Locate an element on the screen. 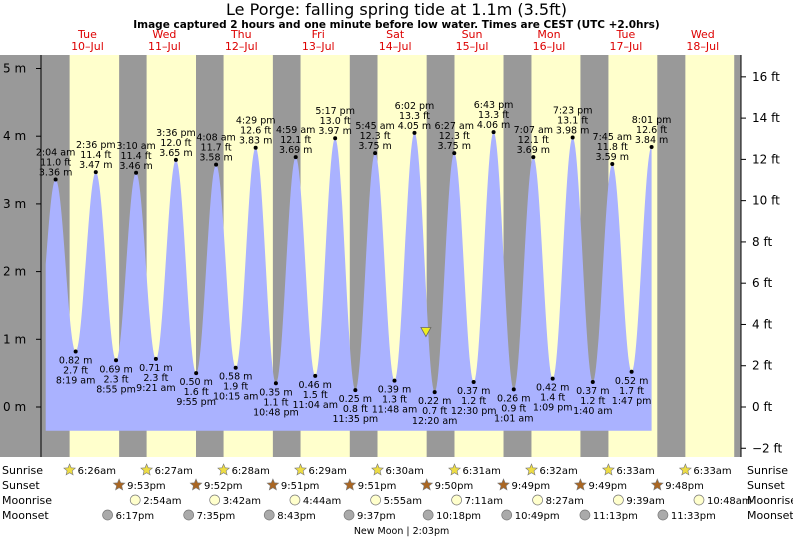 Image resolution: width=793 pixels, height=538 pixels. tide-time-label: 10:48 pm is located at coordinates (276, 412).